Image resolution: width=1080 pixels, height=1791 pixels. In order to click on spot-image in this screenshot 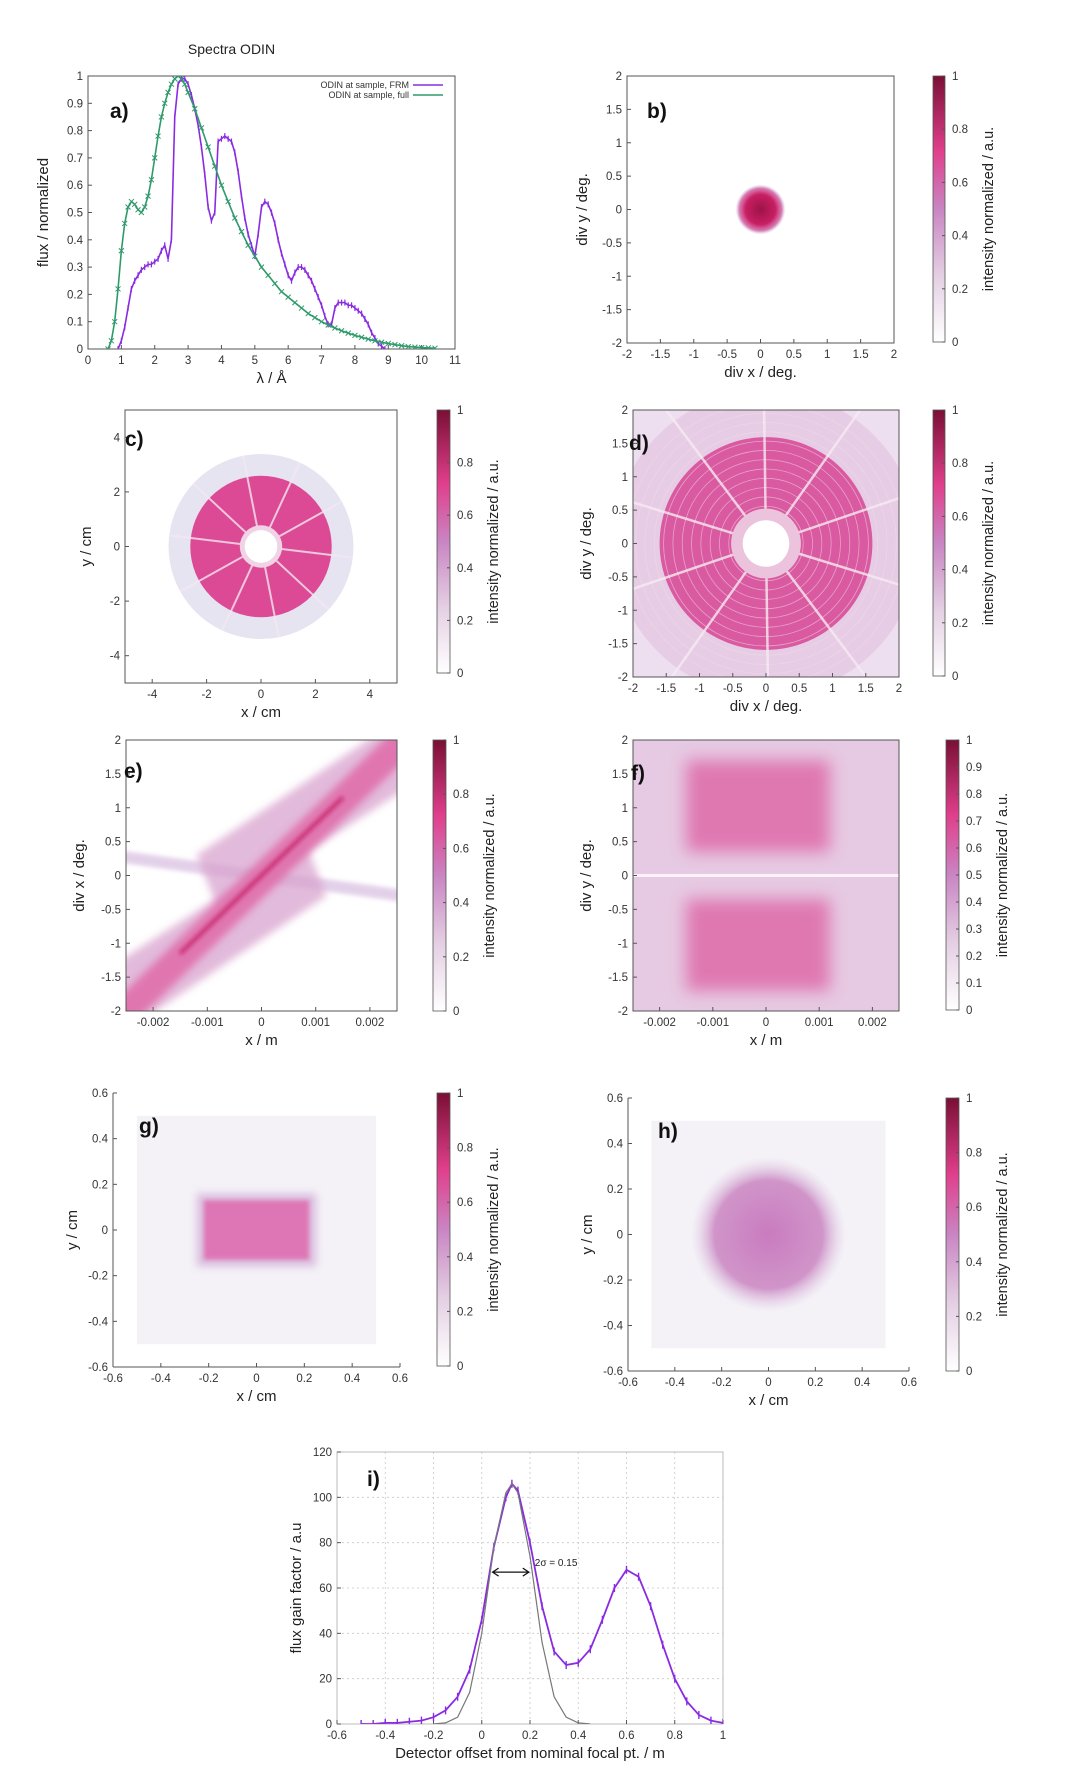, I will do `click(256, 1230)`.